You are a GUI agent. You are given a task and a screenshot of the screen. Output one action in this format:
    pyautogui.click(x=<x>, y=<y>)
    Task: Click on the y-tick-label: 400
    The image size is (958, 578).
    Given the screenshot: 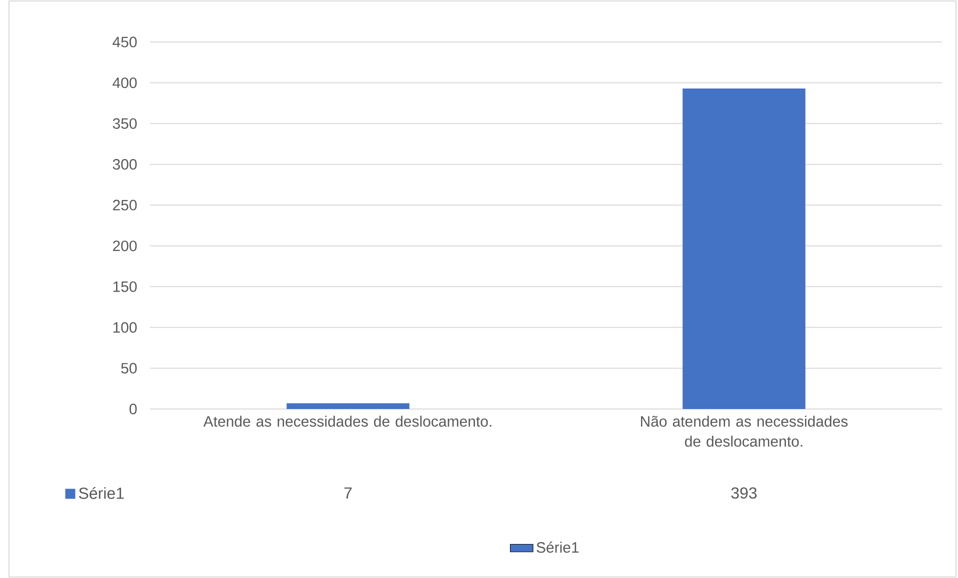 What is the action you would take?
    pyautogui.click(x=124, y=82)
    